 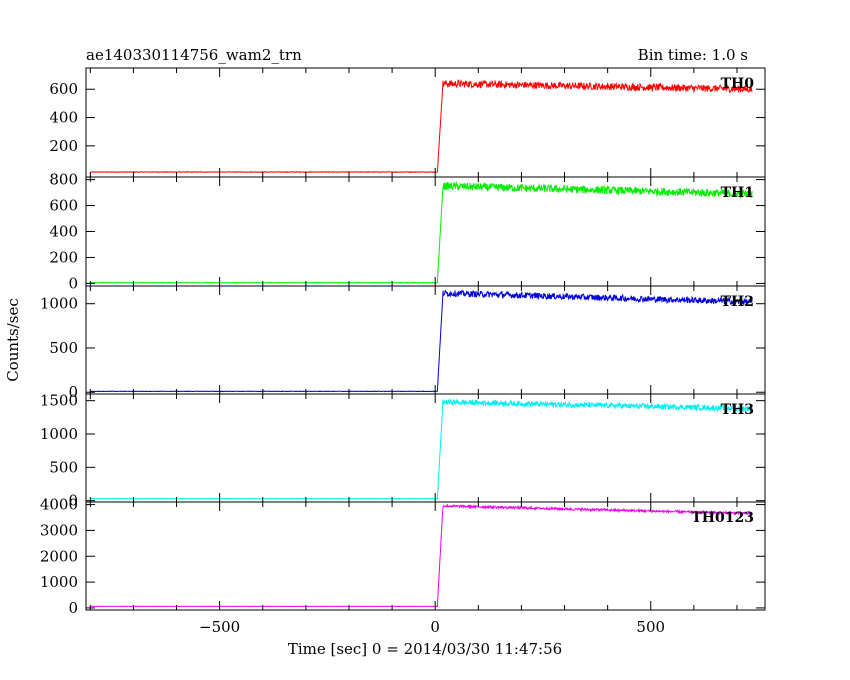 I want to click on panel-label-th0123: TH0123, so click(x=722, y=518).